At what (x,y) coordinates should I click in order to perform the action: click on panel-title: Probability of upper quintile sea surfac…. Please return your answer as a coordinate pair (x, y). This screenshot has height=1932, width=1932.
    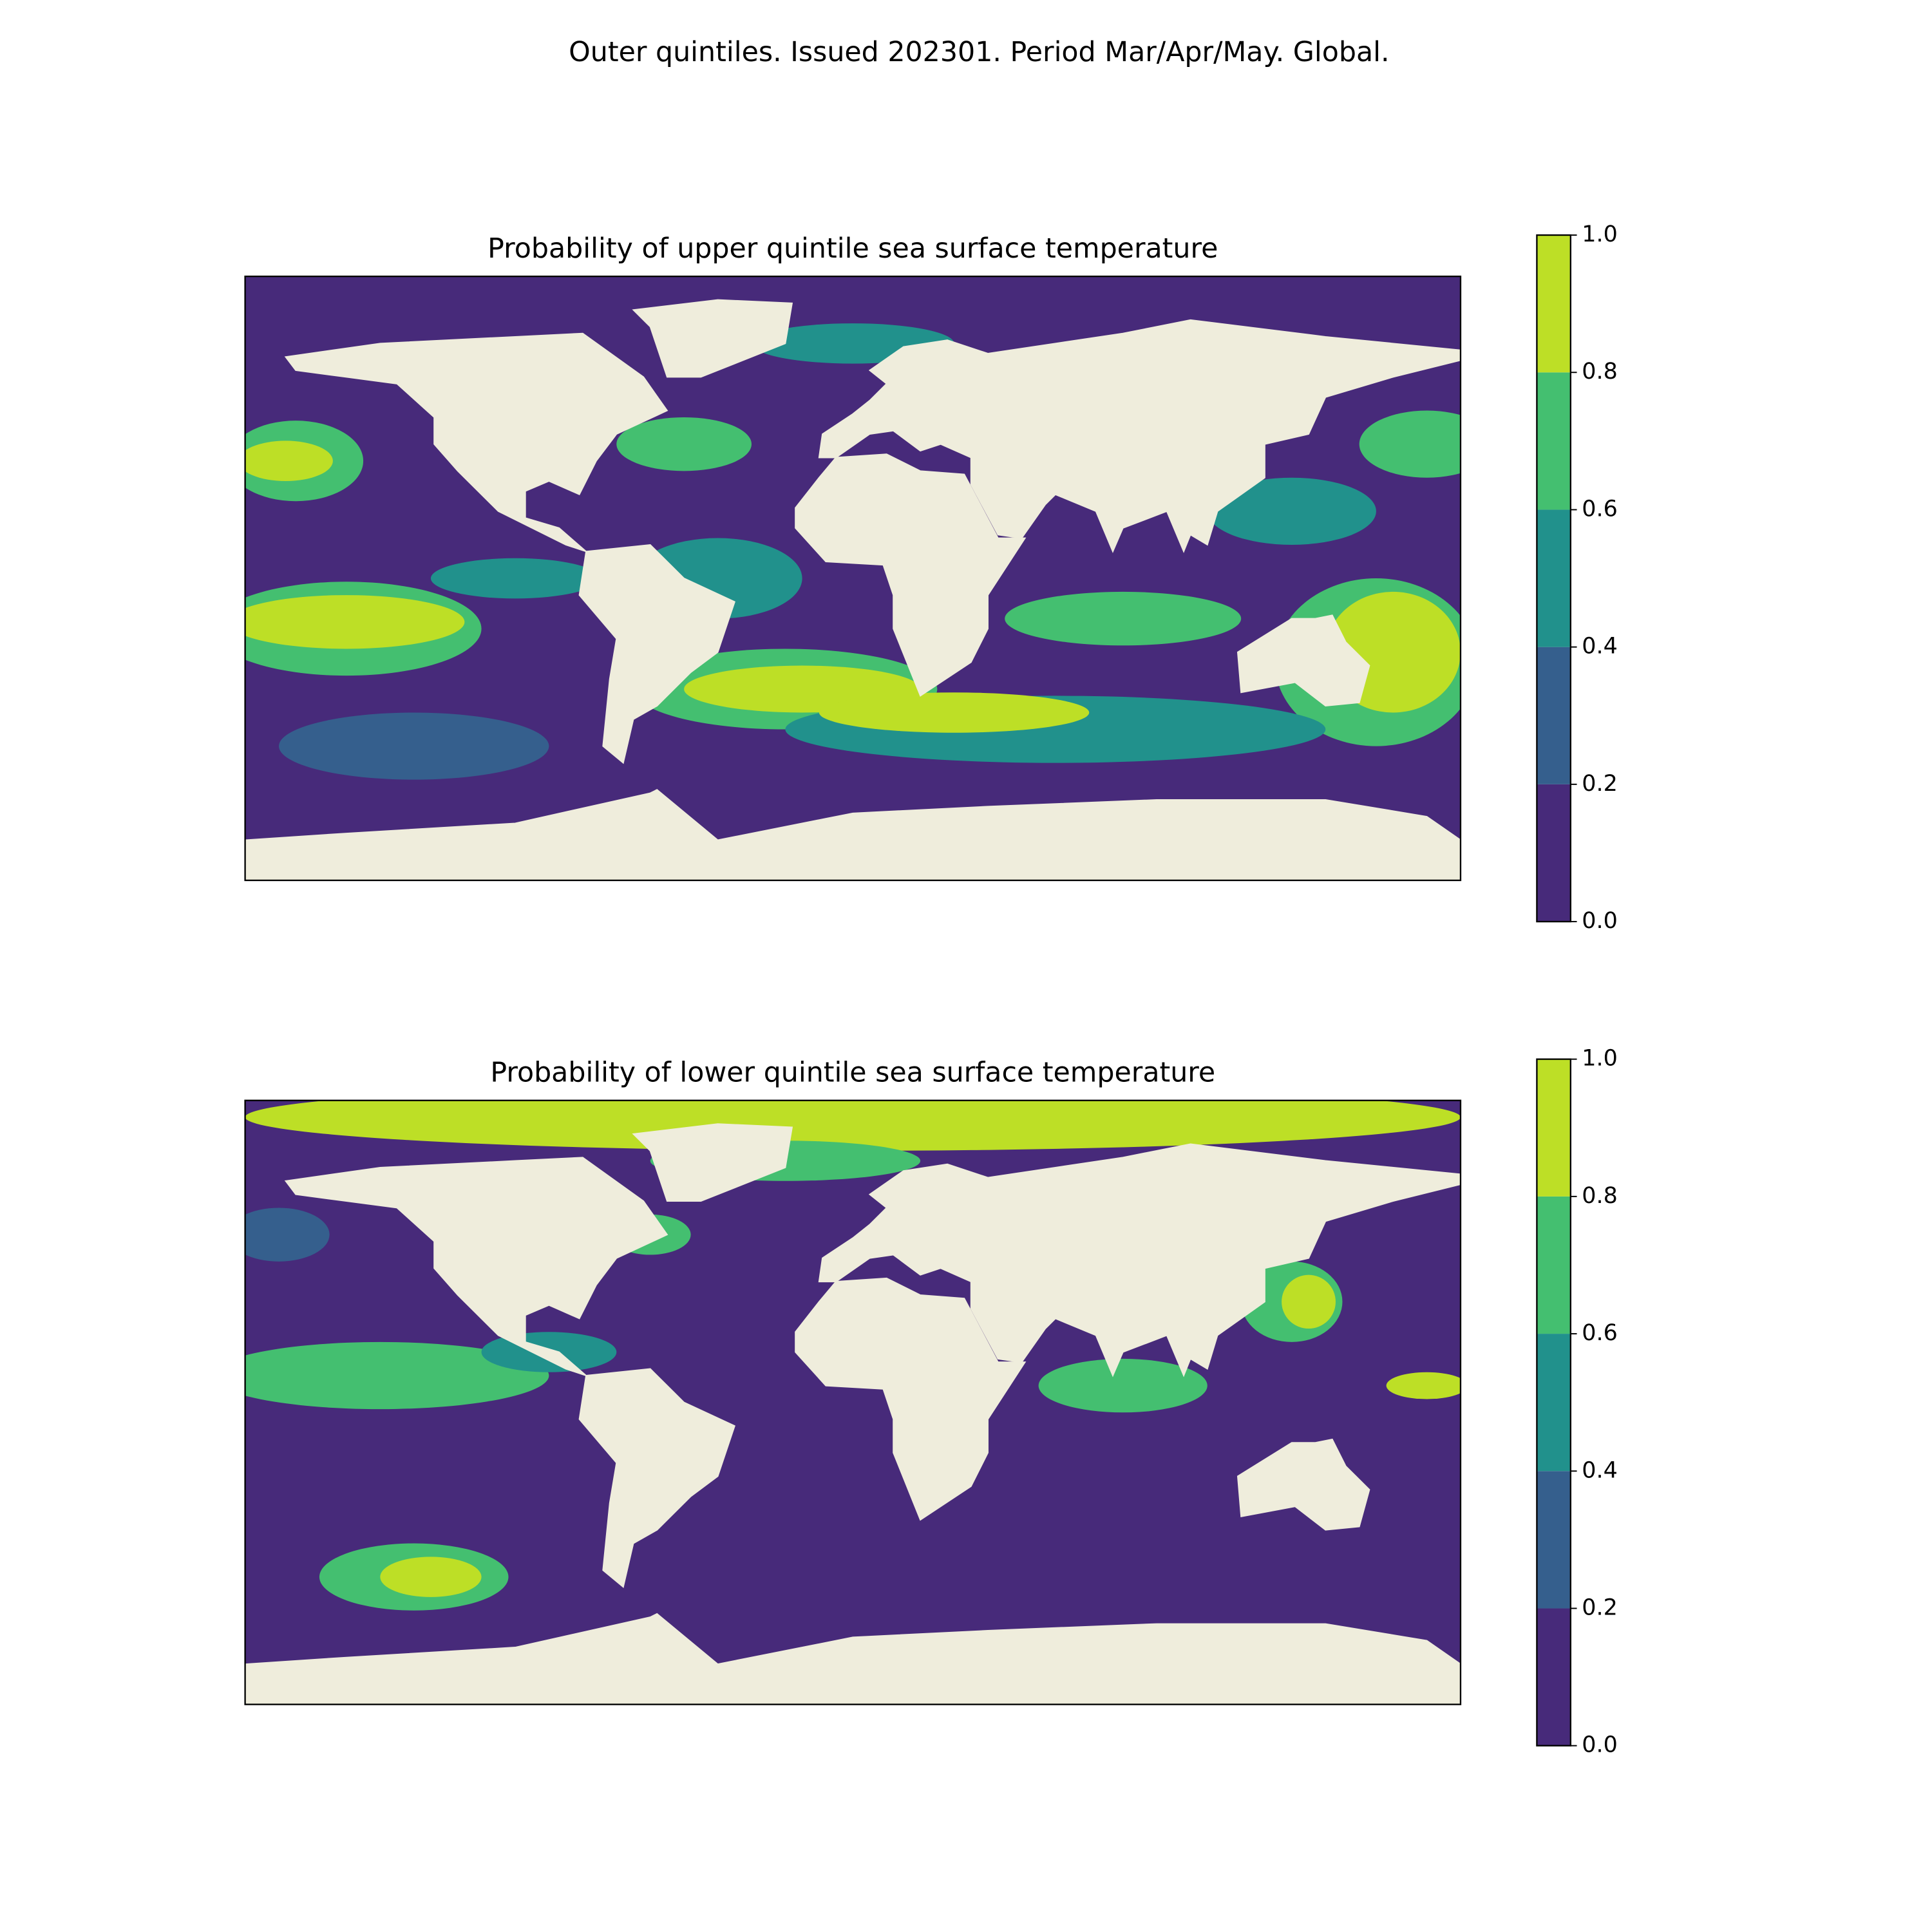
    Looking at the image, I should click on (853, 248).